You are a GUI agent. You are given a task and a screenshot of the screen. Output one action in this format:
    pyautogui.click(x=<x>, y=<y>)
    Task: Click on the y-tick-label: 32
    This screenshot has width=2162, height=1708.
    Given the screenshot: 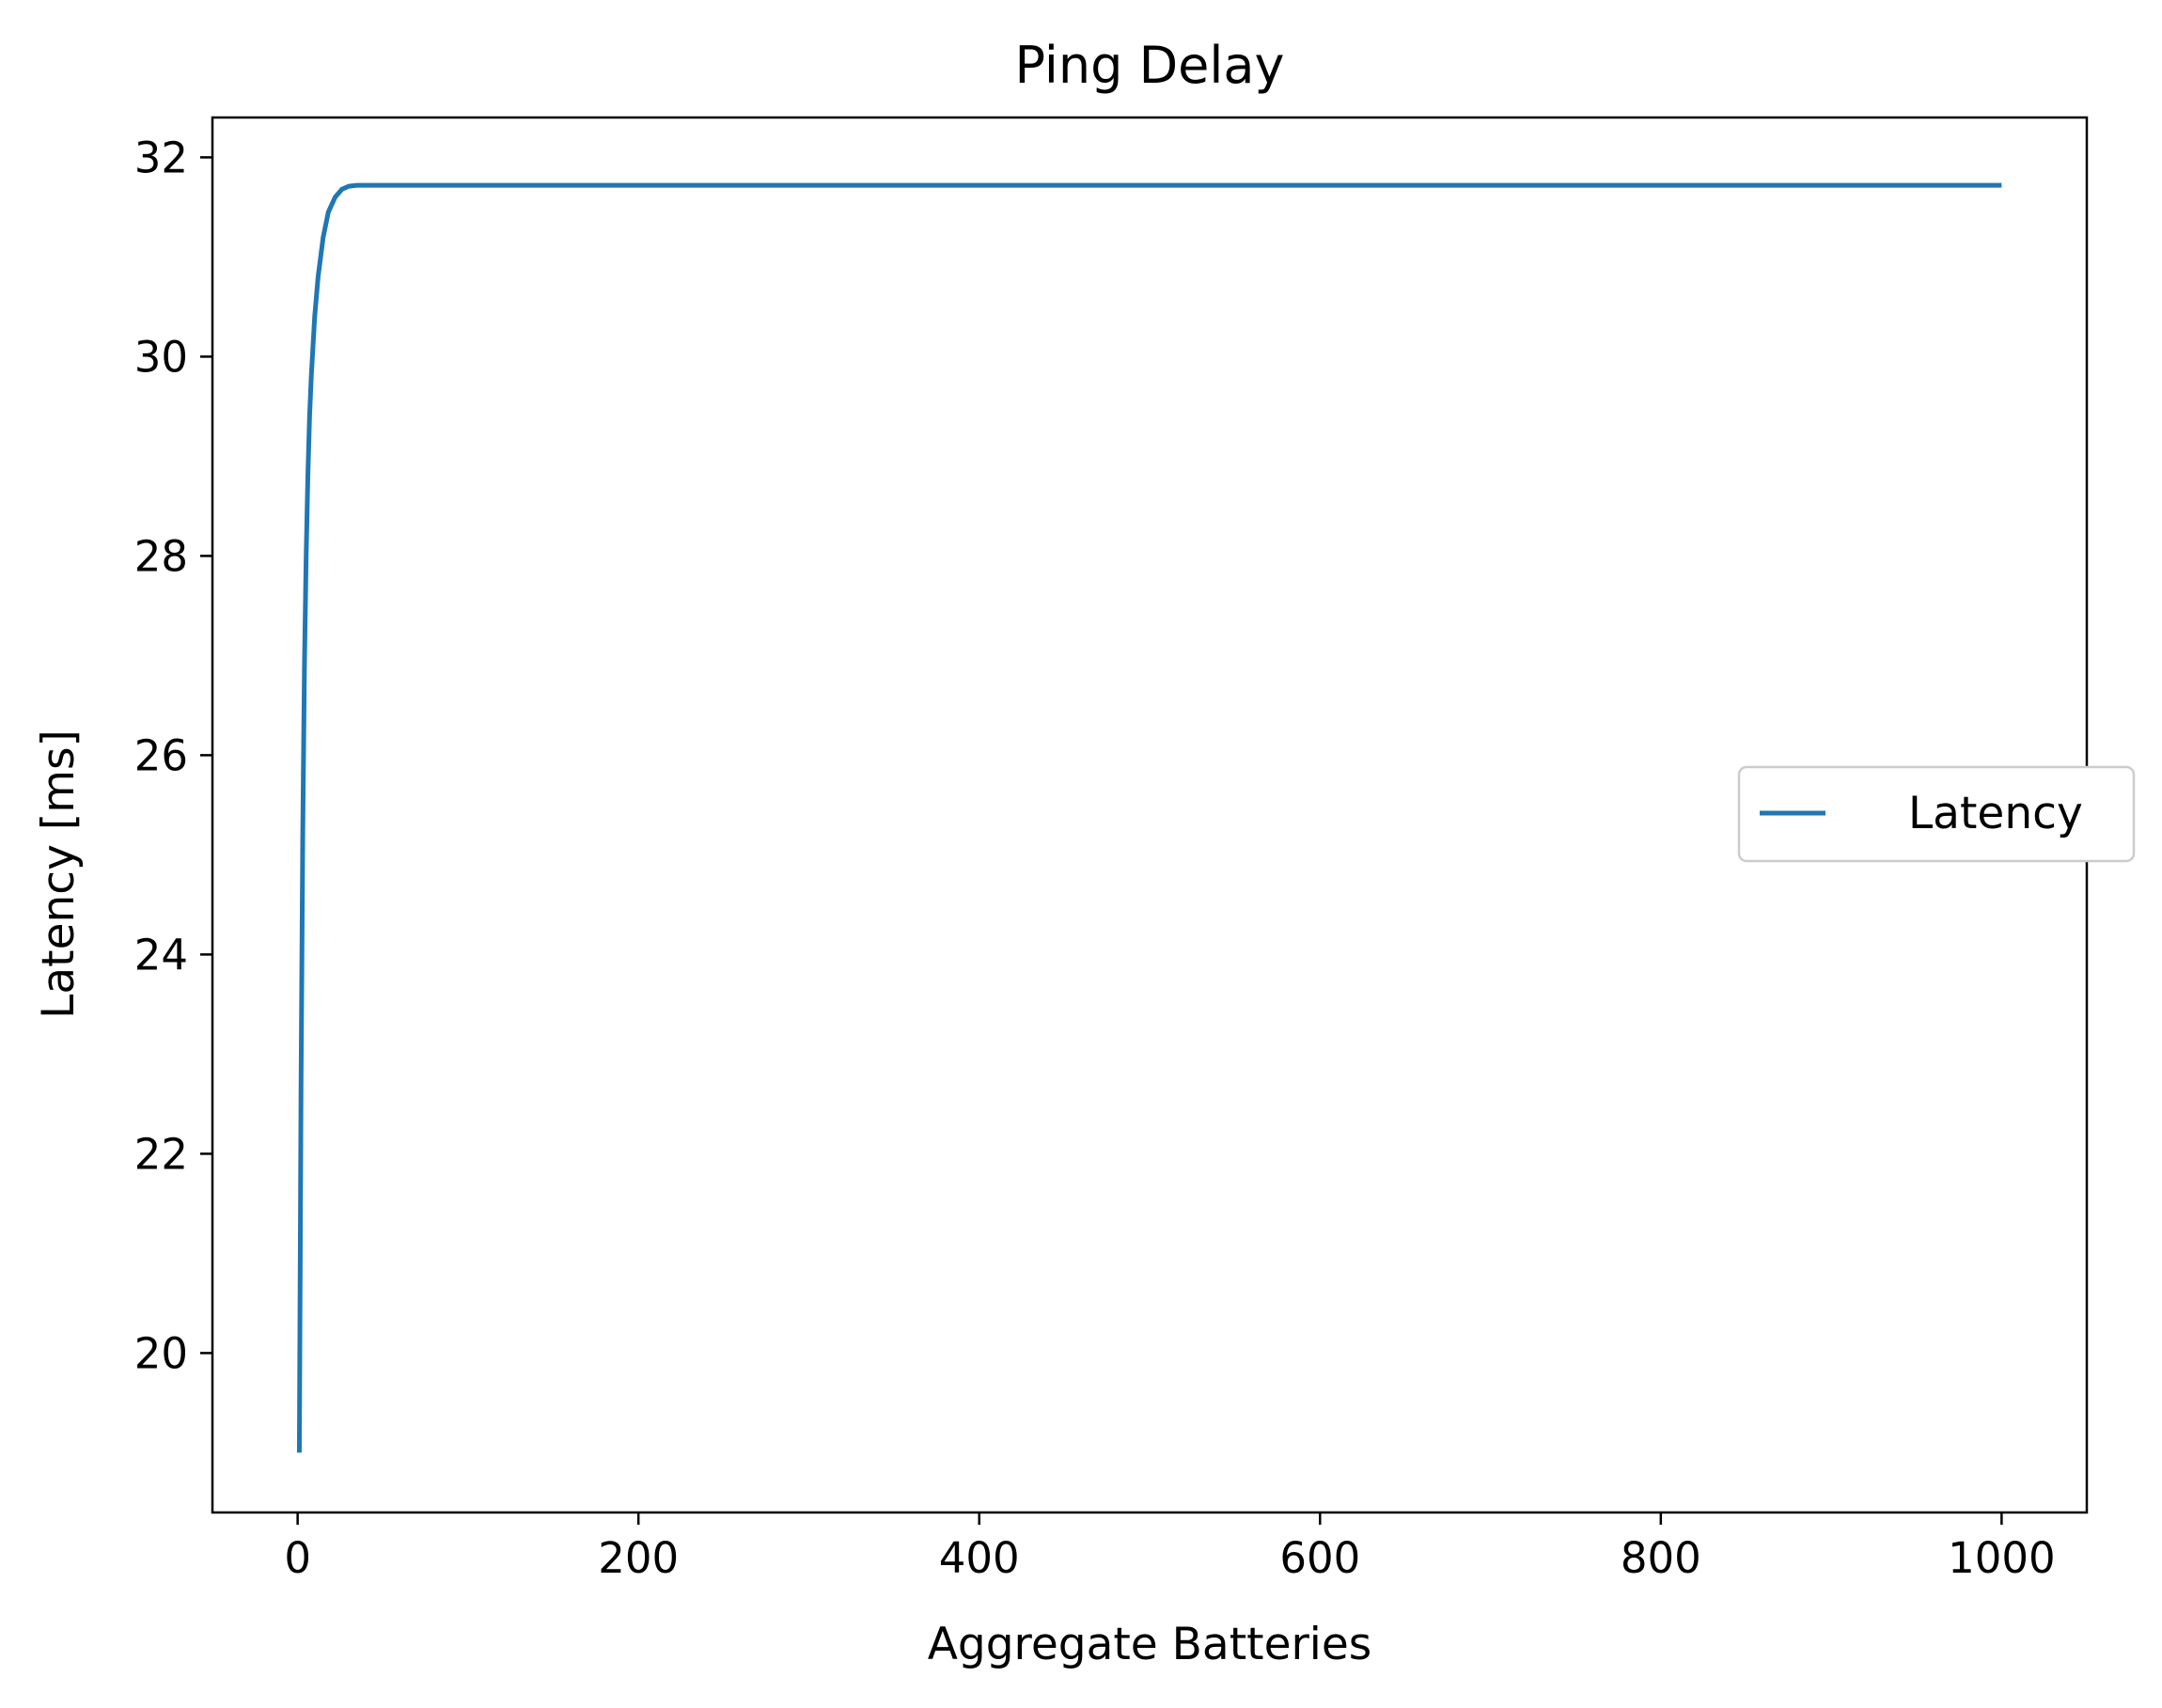 What is the action you would take?
    pyautogui.click(x=161, y=157)
    